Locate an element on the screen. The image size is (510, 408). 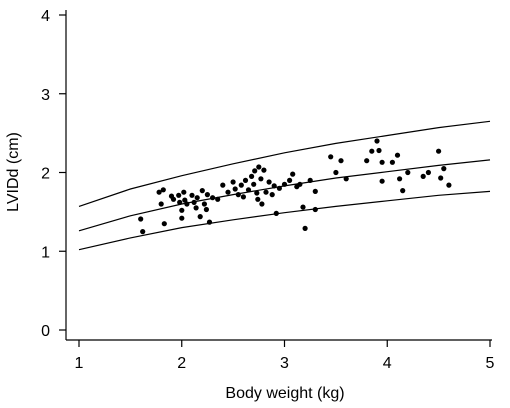
x-tick-label-1: 2 is located at coordinates (181, 363).